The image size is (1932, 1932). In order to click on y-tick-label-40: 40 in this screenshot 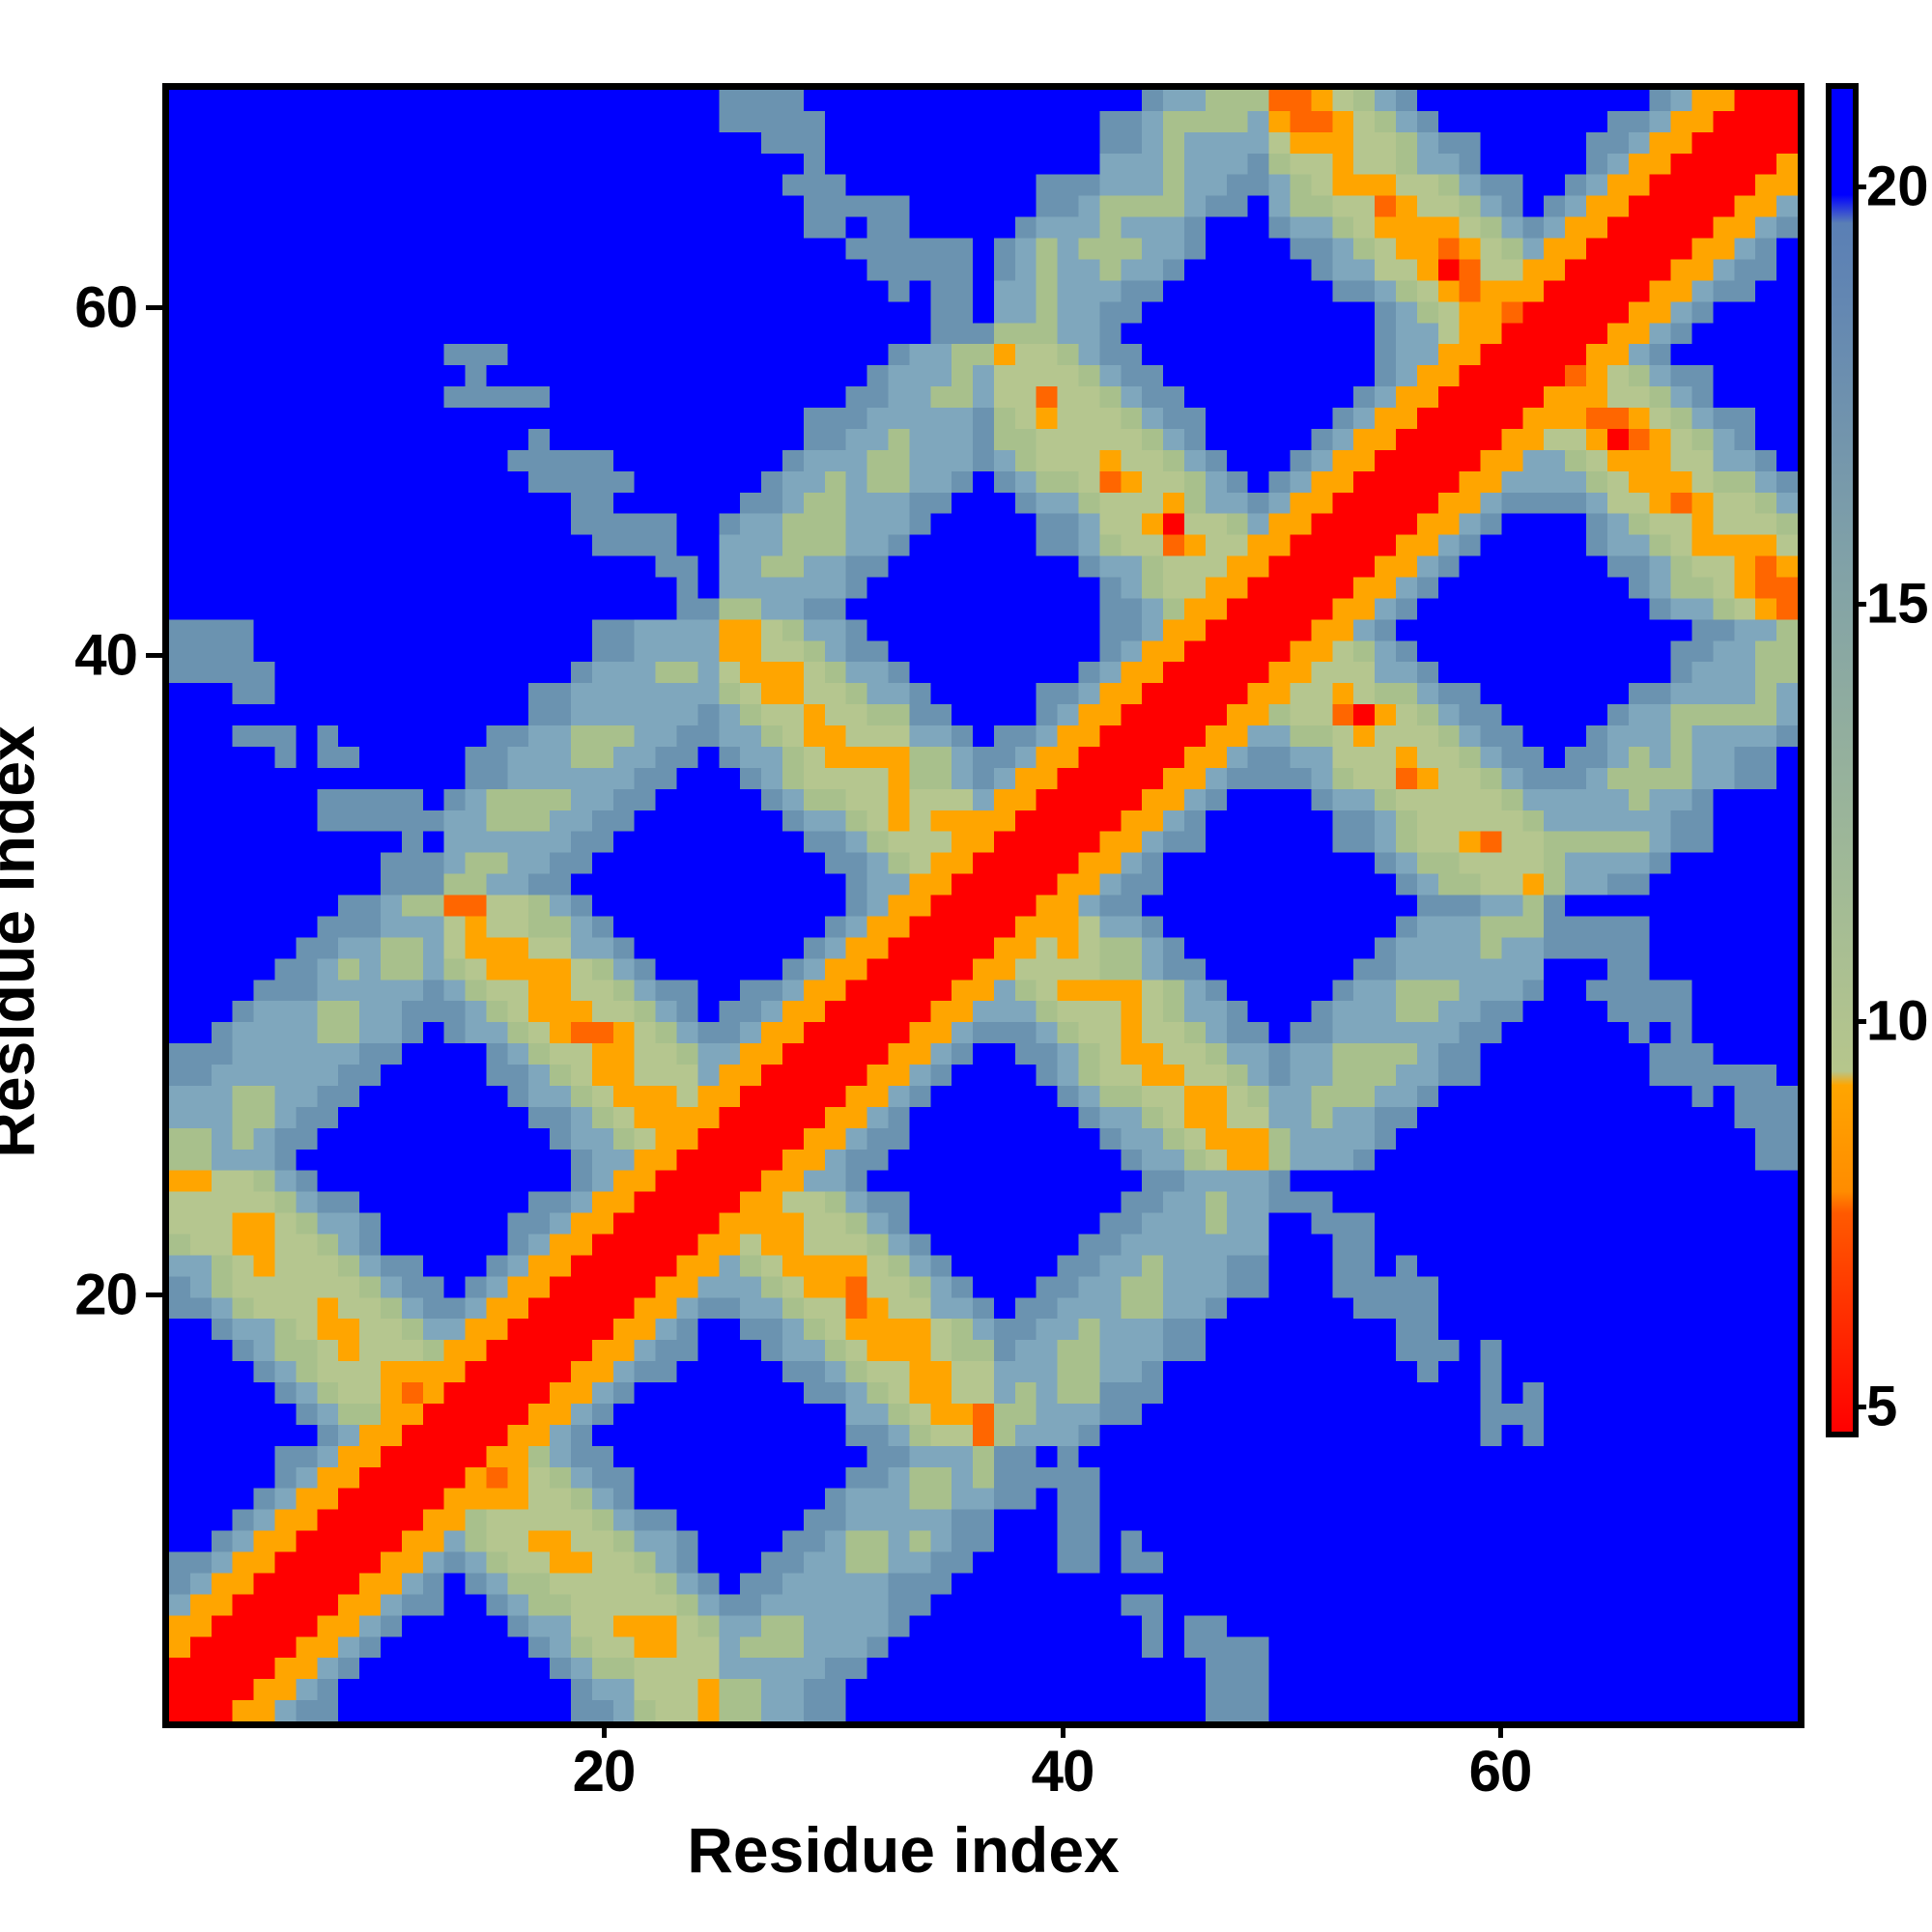, I will do `click(106, 655)`.